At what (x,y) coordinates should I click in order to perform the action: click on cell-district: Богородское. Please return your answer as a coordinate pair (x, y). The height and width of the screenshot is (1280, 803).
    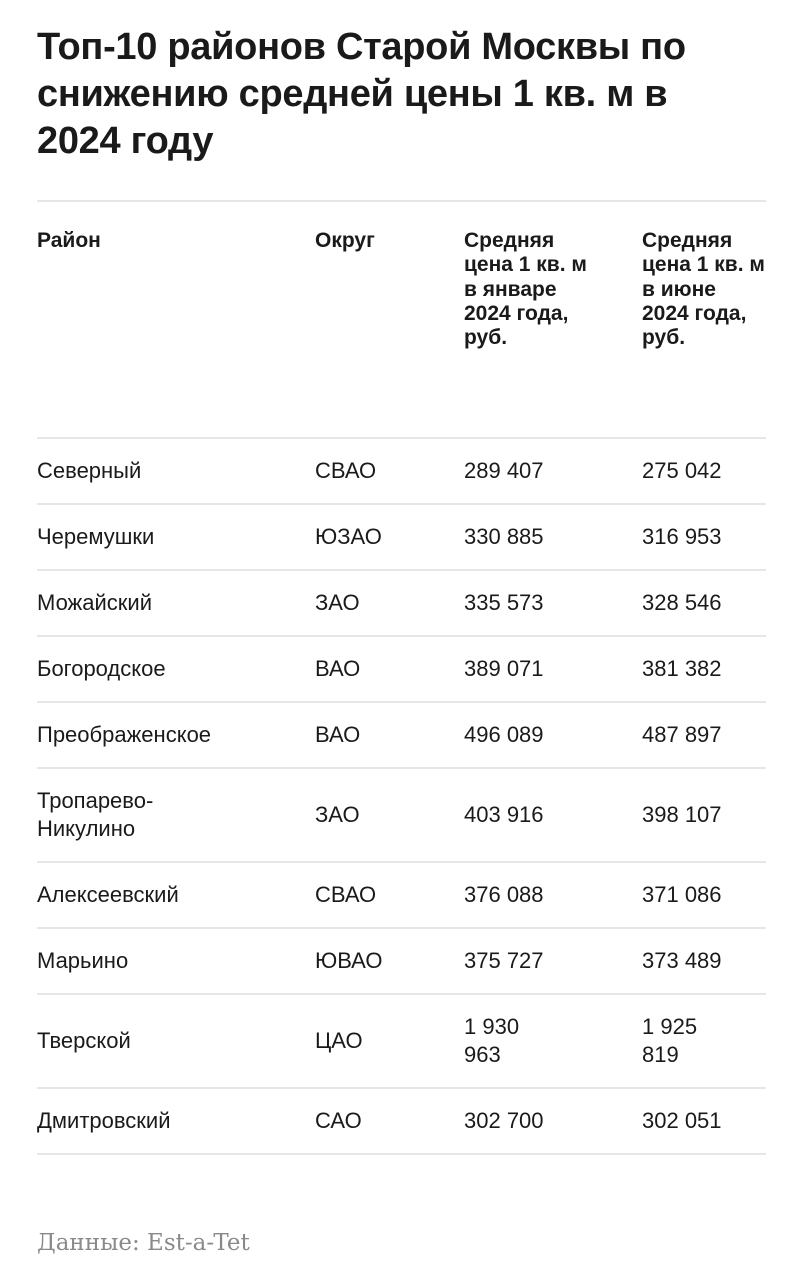
    Looking at the image, I should click on (101, 668).